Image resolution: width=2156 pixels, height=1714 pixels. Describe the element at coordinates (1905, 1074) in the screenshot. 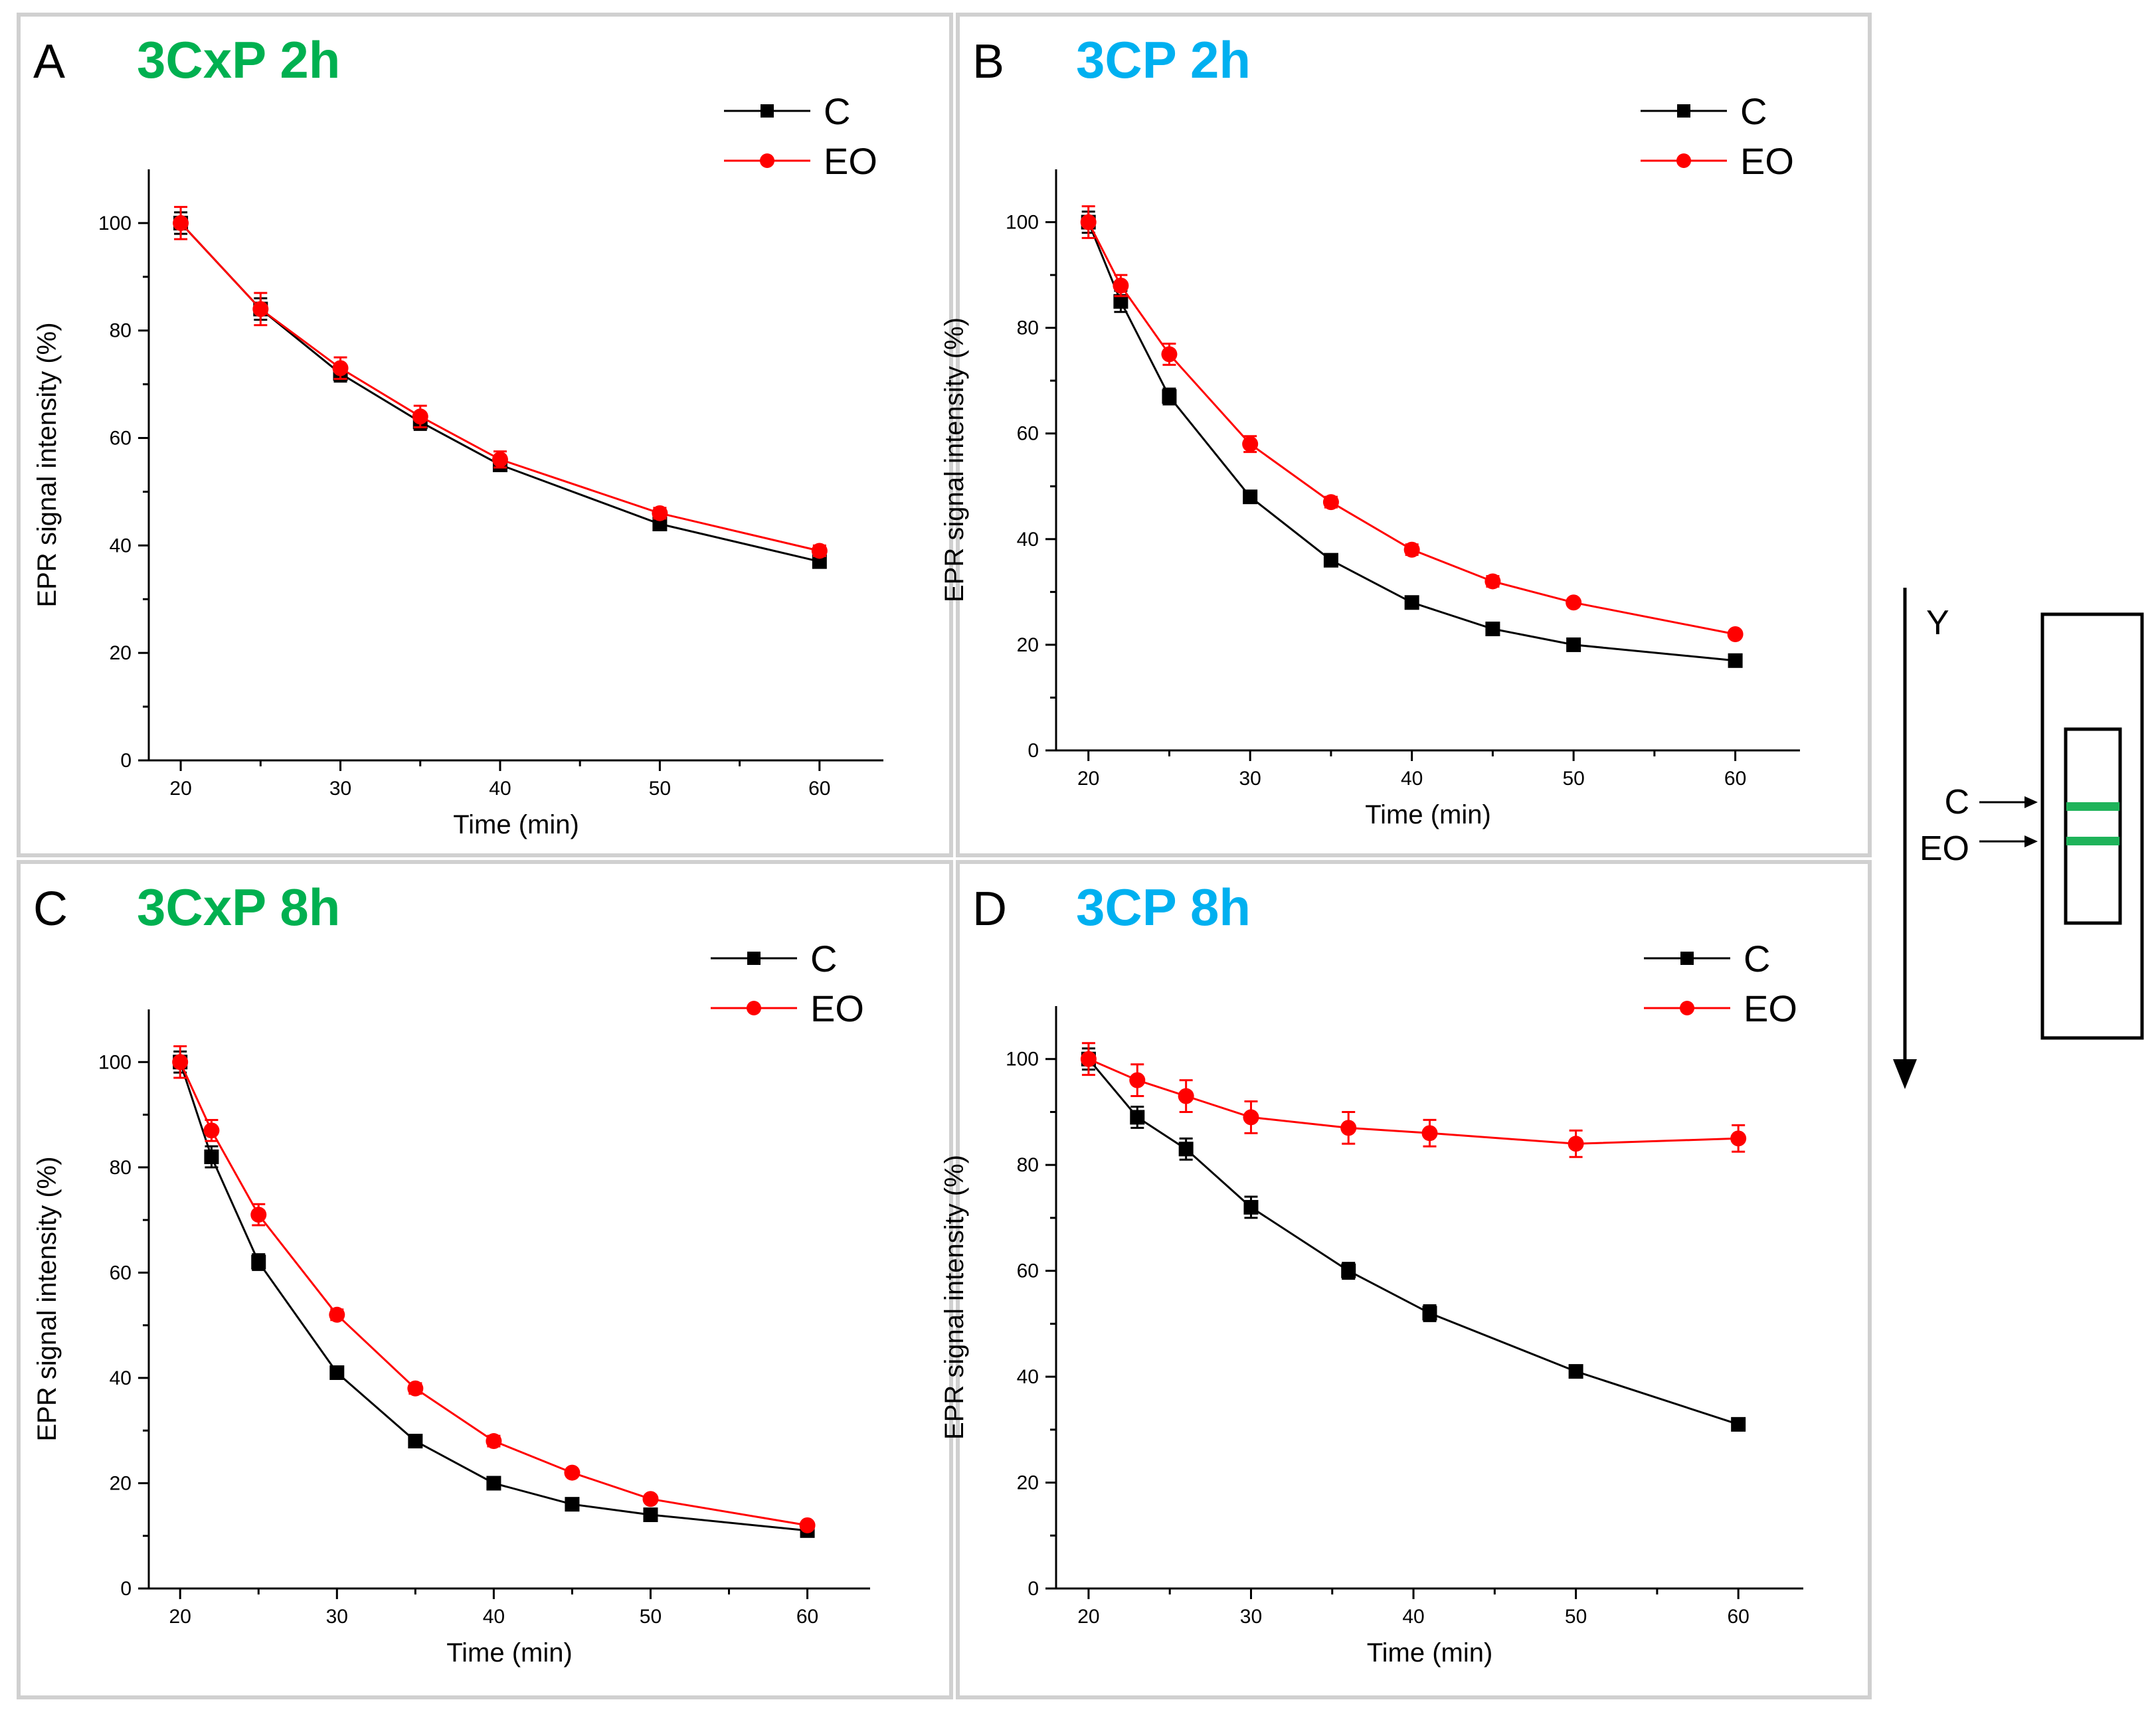

I see `y-direction-arrowhead` at that location.